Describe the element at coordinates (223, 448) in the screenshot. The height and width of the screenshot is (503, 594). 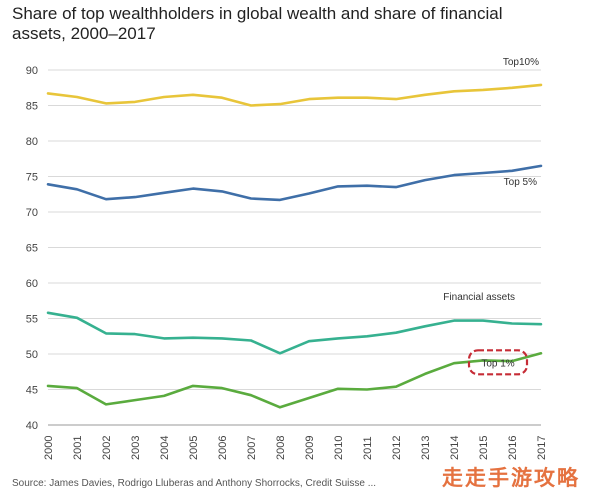
I see `x-tick-label: 2006` at that location.